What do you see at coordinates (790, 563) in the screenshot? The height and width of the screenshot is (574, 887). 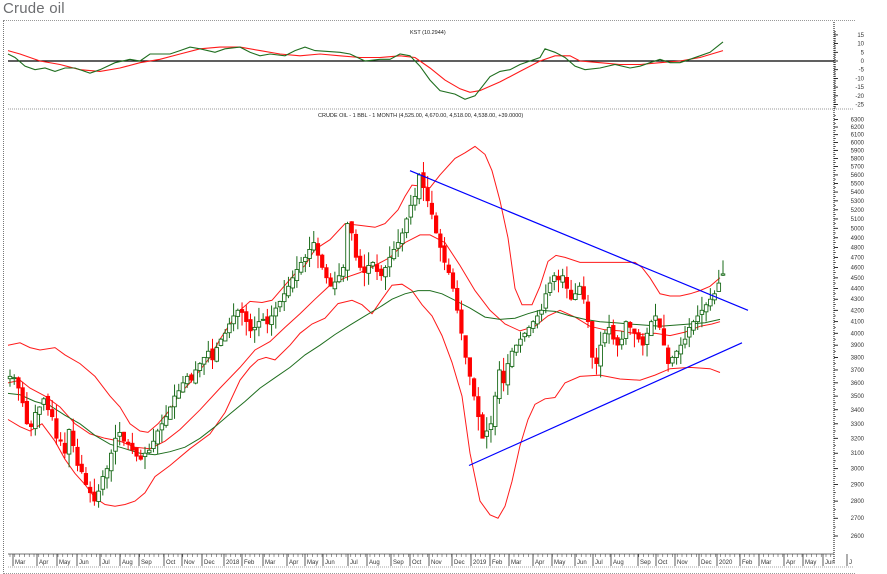 I see `month-label: Apr` at bounding box center [790, 563].